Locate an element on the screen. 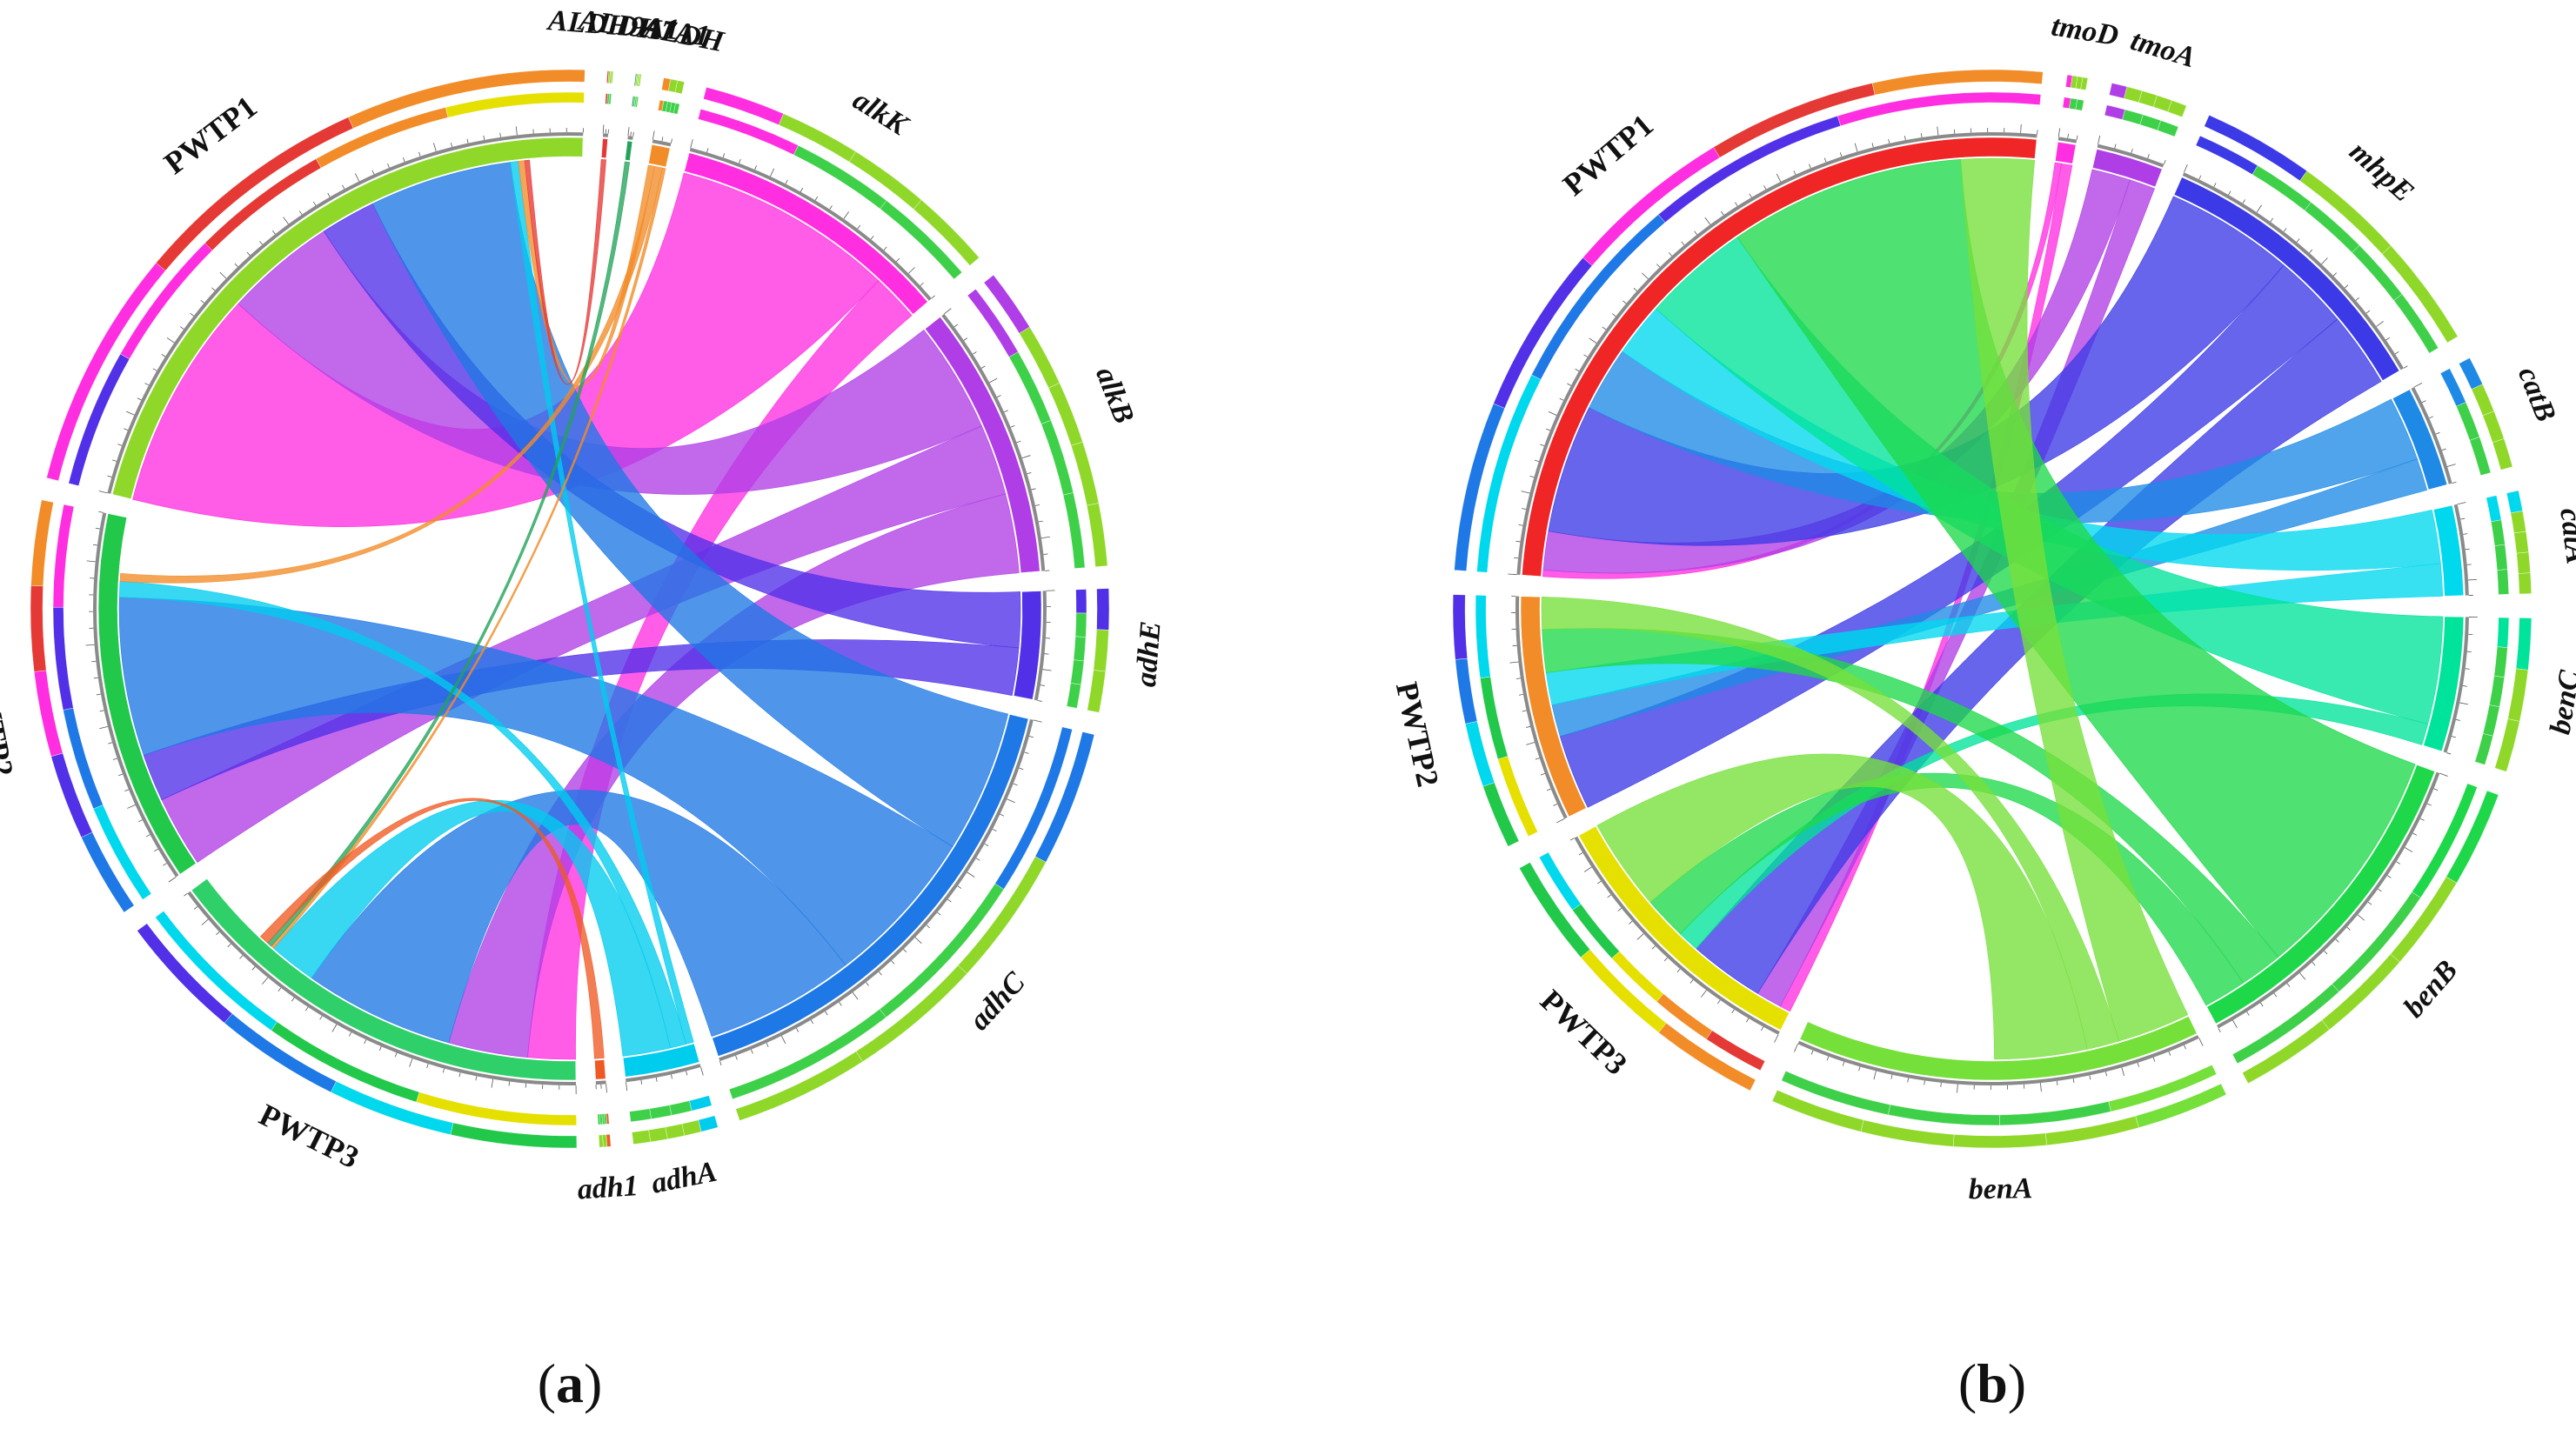 This screenshot has height=1442, width=2576. chord-benA-PWTP3 is located at coordinates (1842, 906).